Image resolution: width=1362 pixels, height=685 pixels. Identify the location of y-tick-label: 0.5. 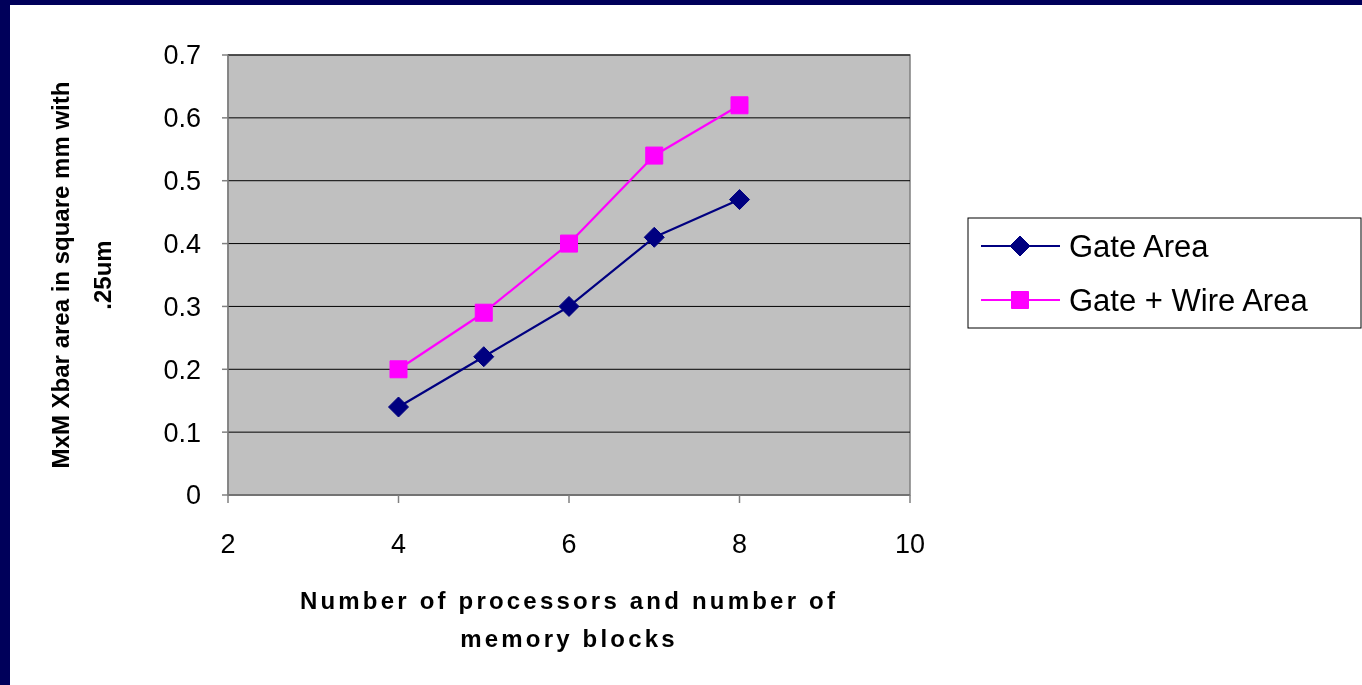
(182, 181).